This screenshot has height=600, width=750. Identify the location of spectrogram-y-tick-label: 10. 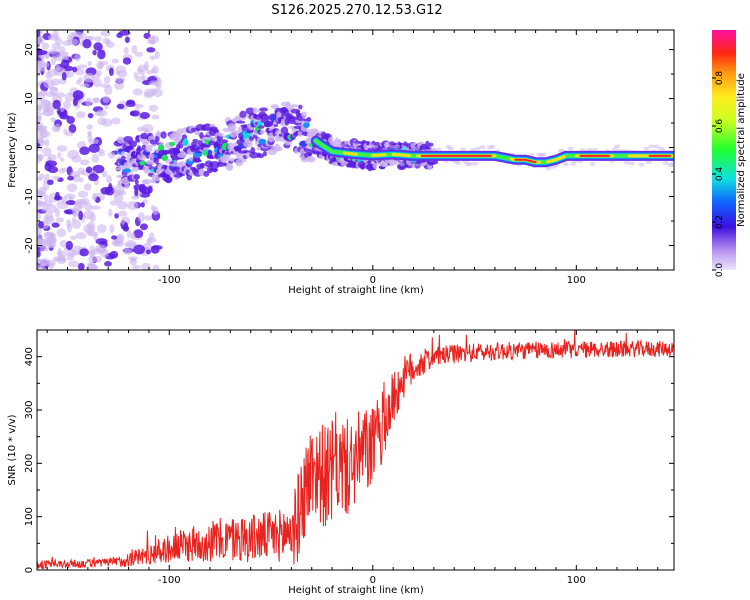
(29, 98).